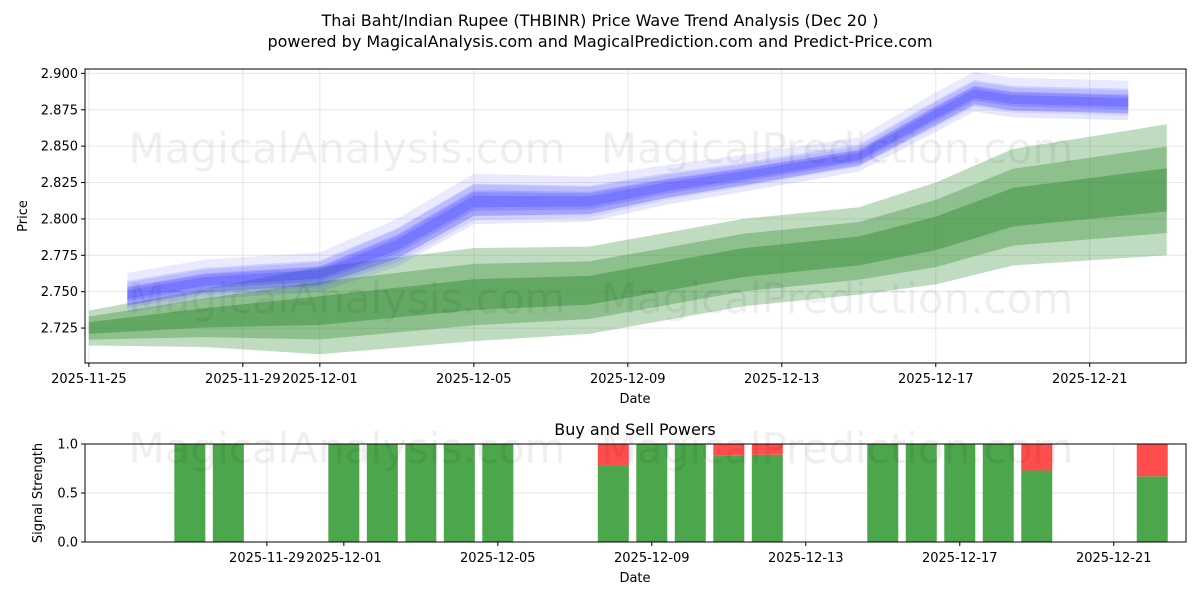 The image size is (1200, 600). I want to click on main-ylabel: Price, so click(23, 216).